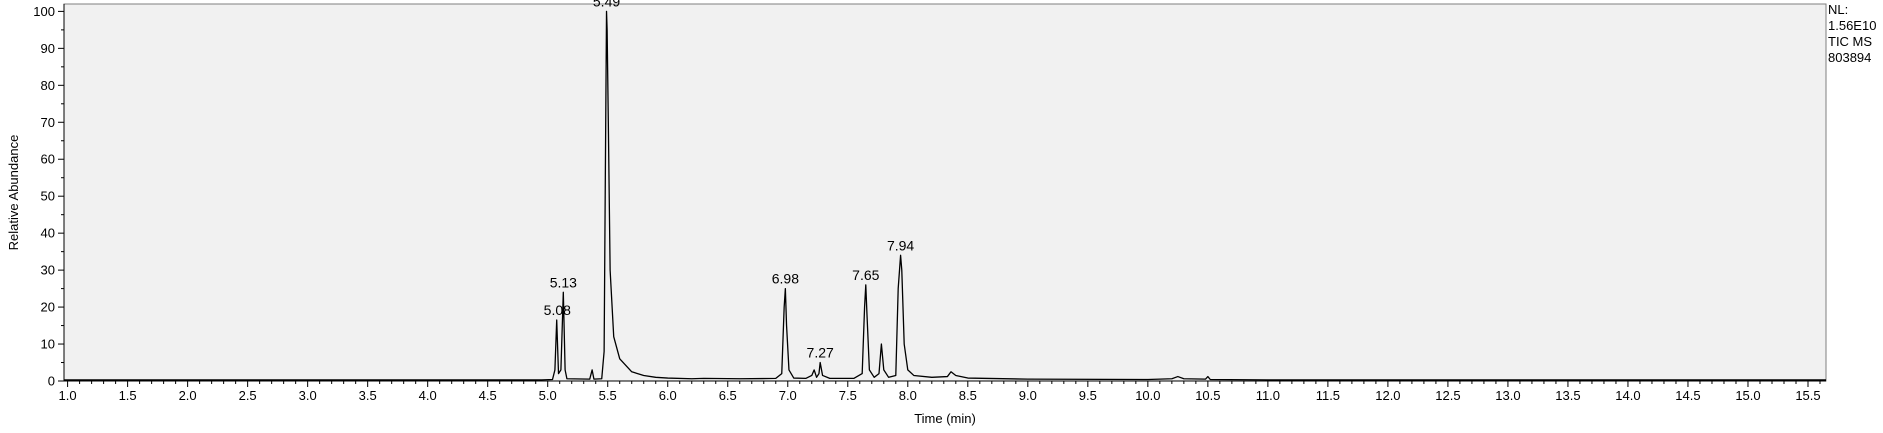 The height and width of the screenshot is (433, 1883). What do you see at coordinates (51, 381) in the screenshot?
I see `y-tick-label: 0` at bounding box center [51, 381].